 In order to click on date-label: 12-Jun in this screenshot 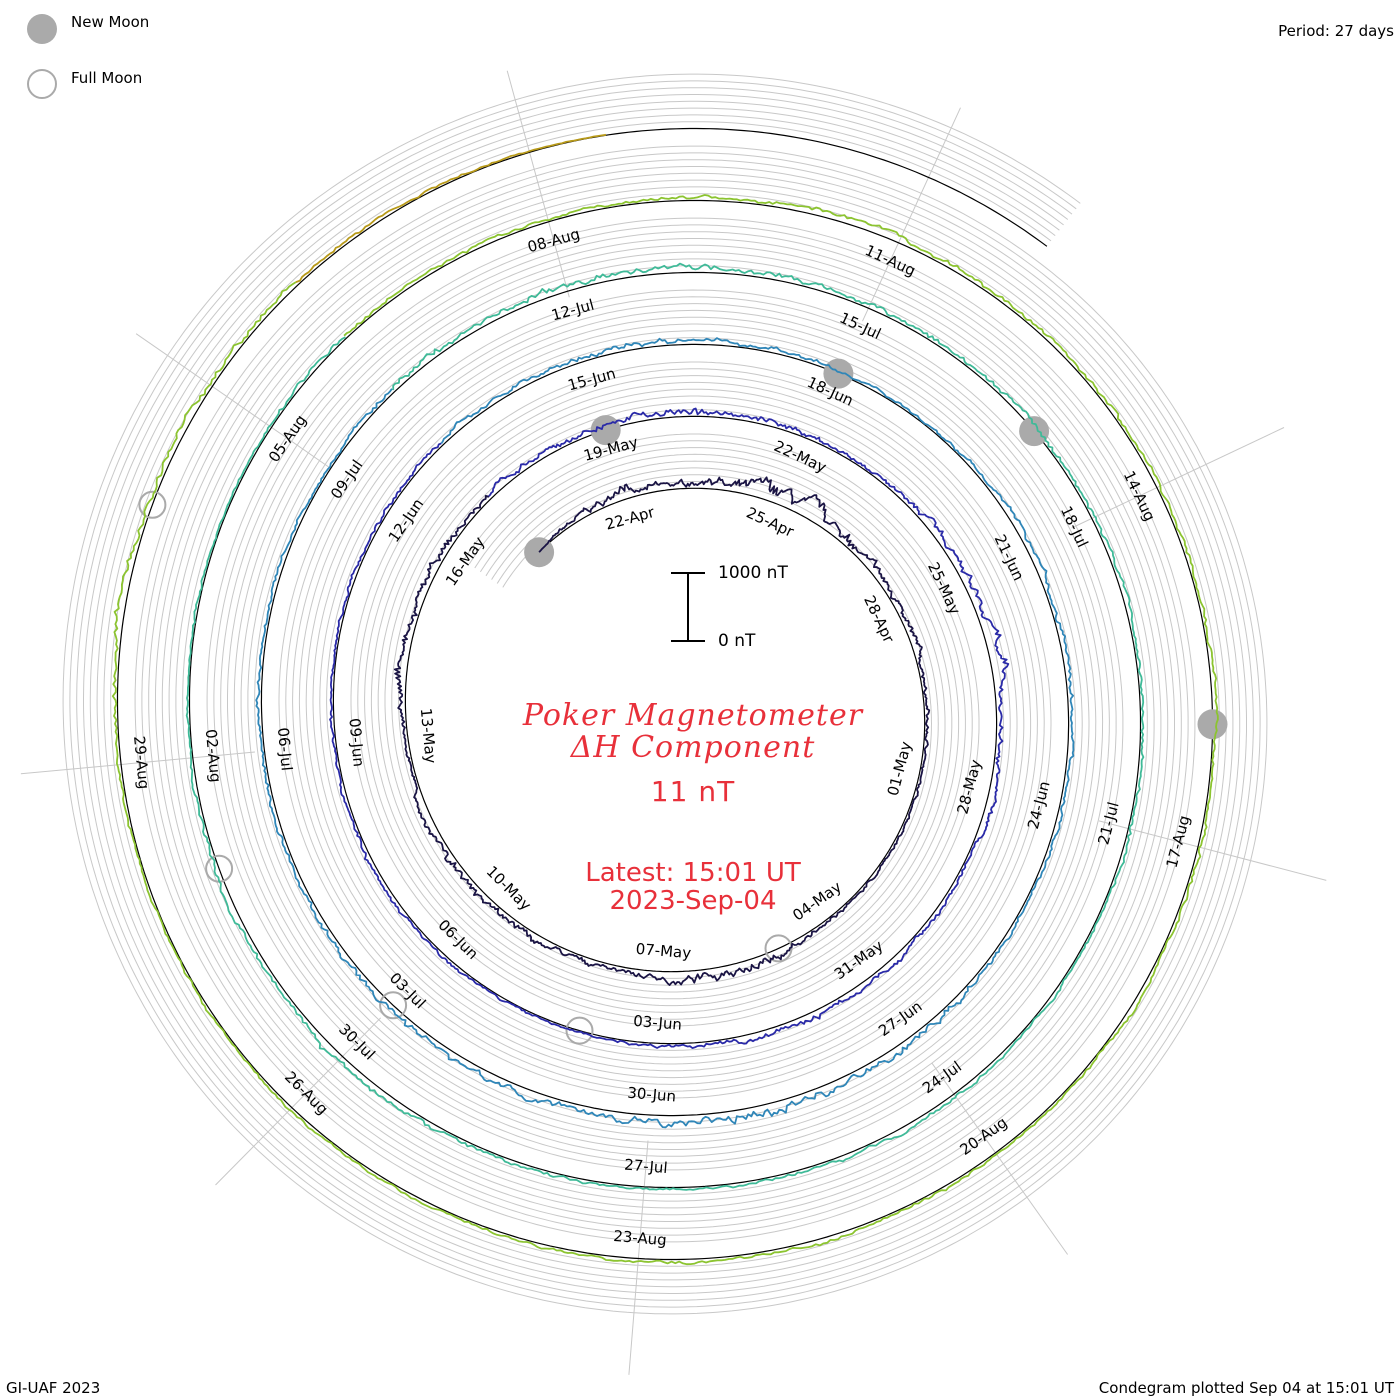, I will do `click(406, 520)`.